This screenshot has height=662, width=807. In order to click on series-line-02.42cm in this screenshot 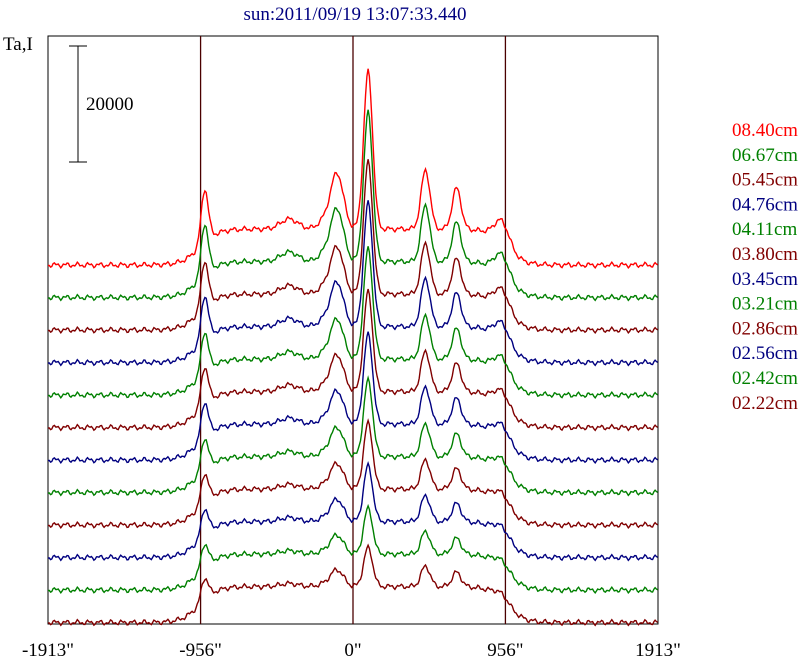, I will do `click(353, 549)`.